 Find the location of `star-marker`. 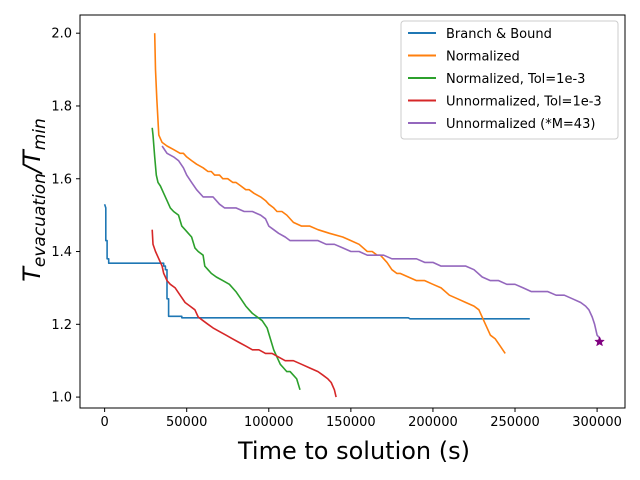

star-marker is located at coordinates (599, 341).